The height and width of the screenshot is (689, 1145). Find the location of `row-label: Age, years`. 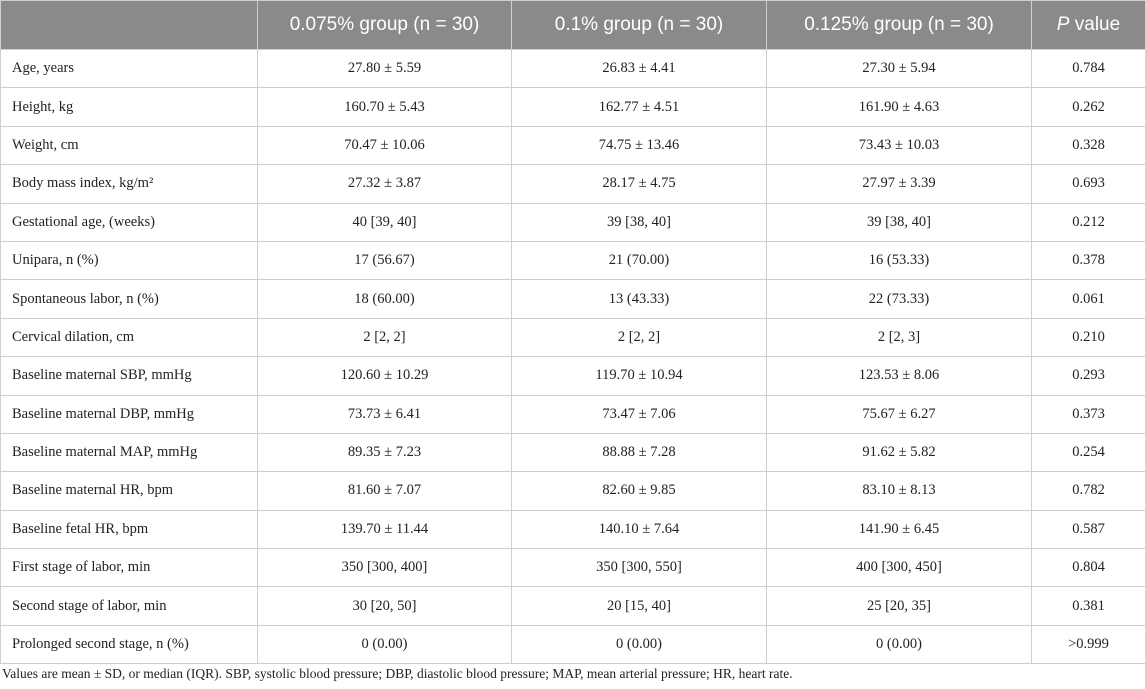

row-label: Age, years is located at coordinates (129, 68).